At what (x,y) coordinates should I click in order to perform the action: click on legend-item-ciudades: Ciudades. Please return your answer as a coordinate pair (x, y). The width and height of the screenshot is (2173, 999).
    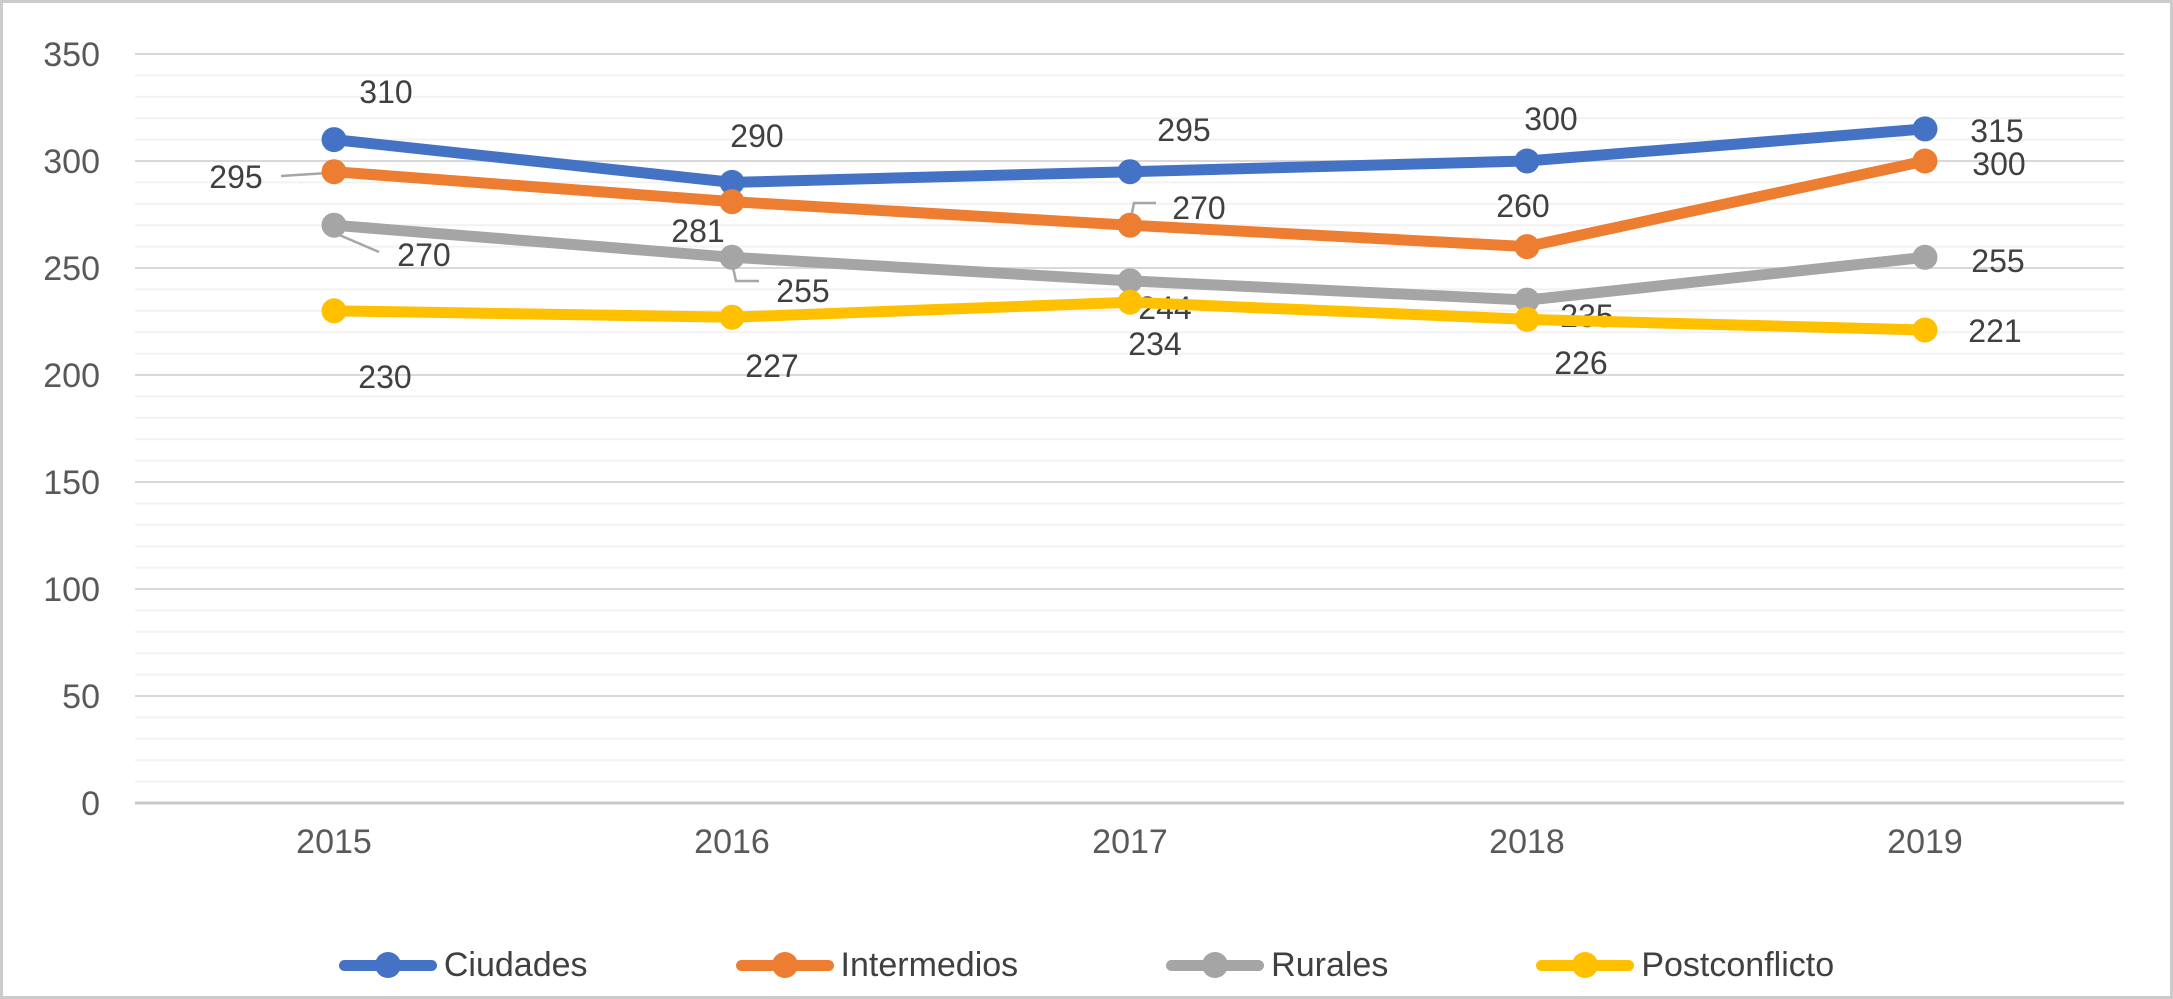
    Looking at the image, I should click on (463, 965).